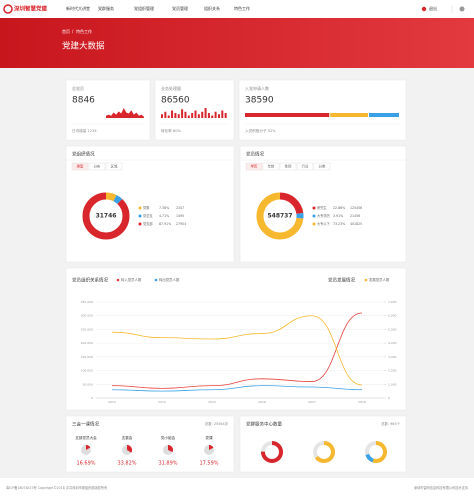 This screenshot has width=474, height=497. Describe the element at coordinates (392, 357) in the screenshot. I see `y2-tick-label: 3,000` at that location.